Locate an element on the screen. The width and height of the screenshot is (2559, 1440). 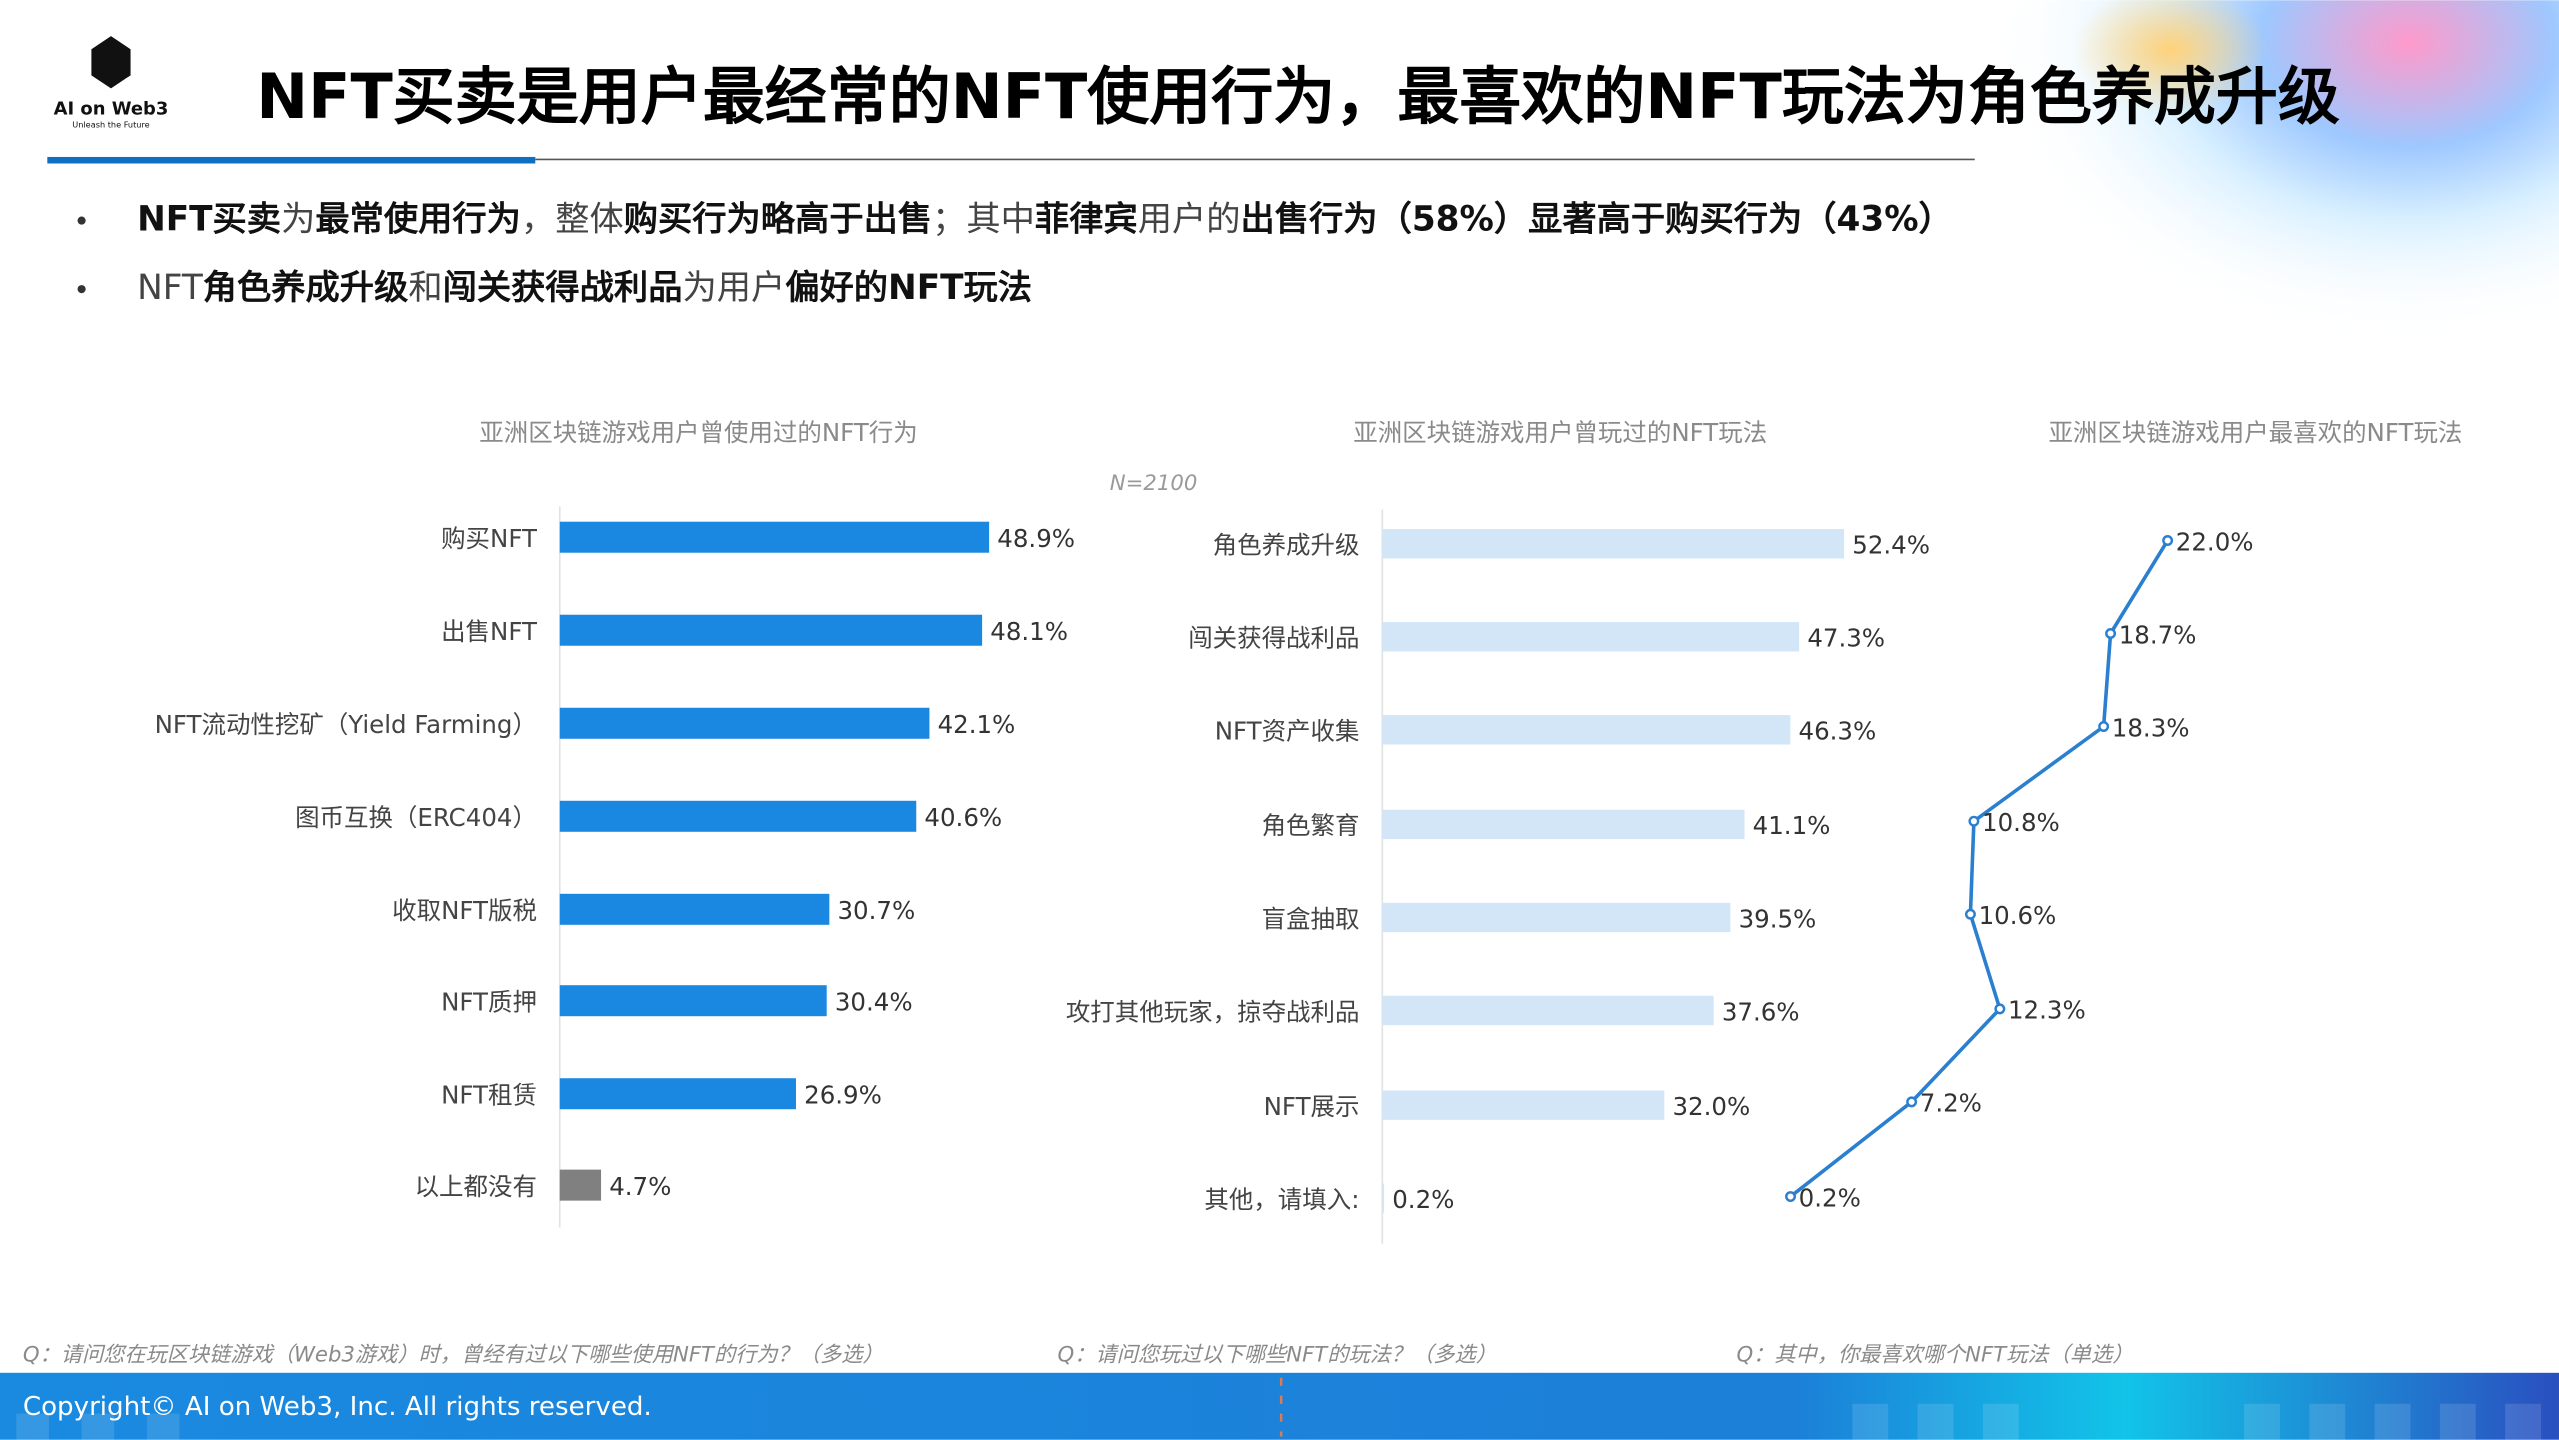
bullet-segment: NFT is located at coordinates (170, 288).